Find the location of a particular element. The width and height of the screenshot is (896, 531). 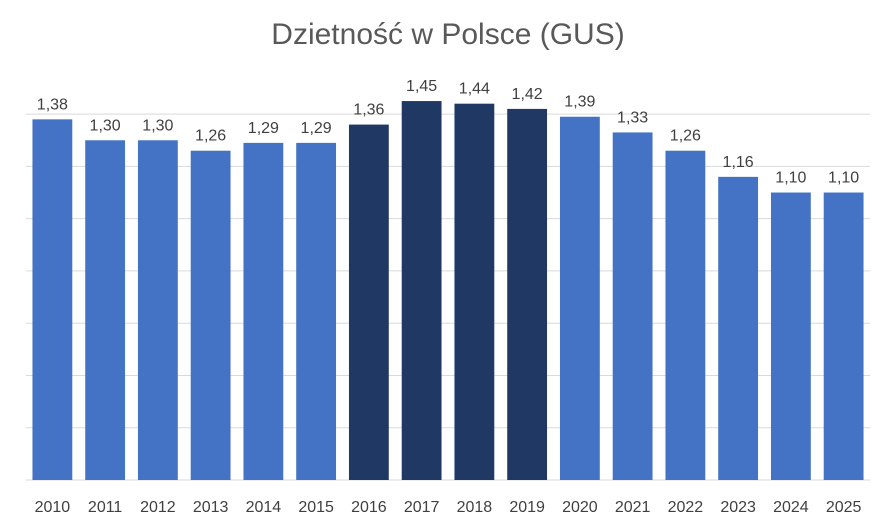

bar-2011 is located at coordinates (105, 310).